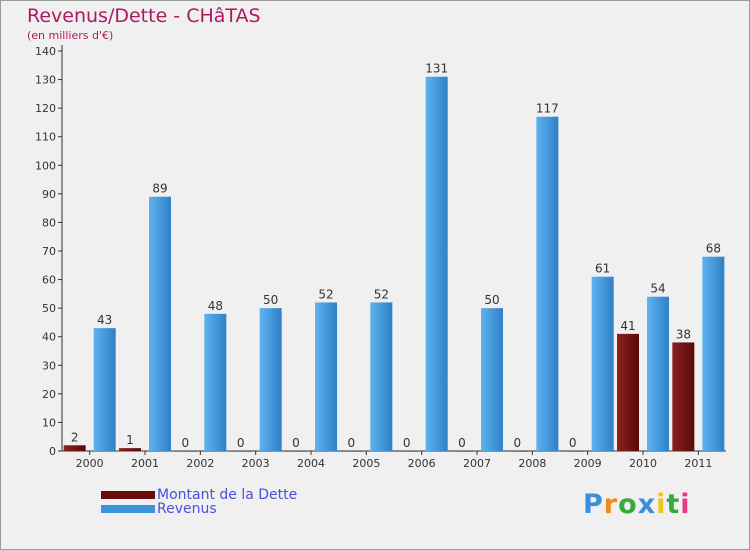 This screenshot has height=550, width=750. I want to click on bar-revenus-2000, so click(104, 389).